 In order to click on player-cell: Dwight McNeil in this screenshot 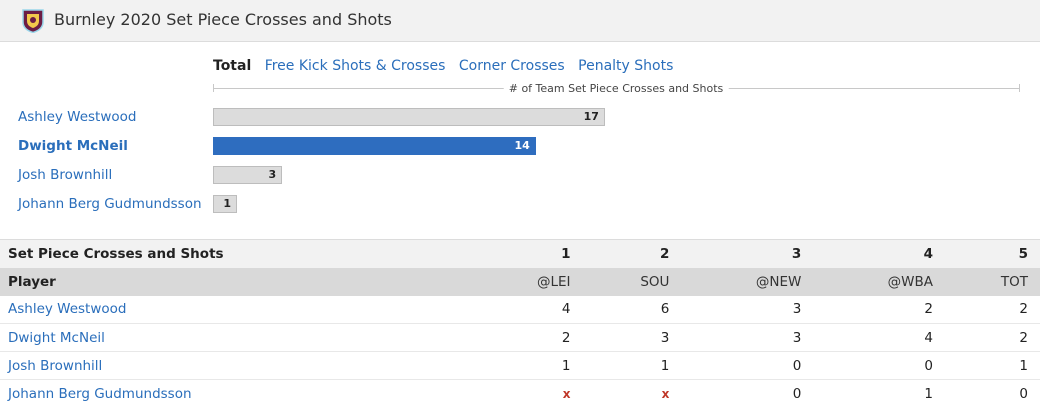, I will do `click(237, 337)`.